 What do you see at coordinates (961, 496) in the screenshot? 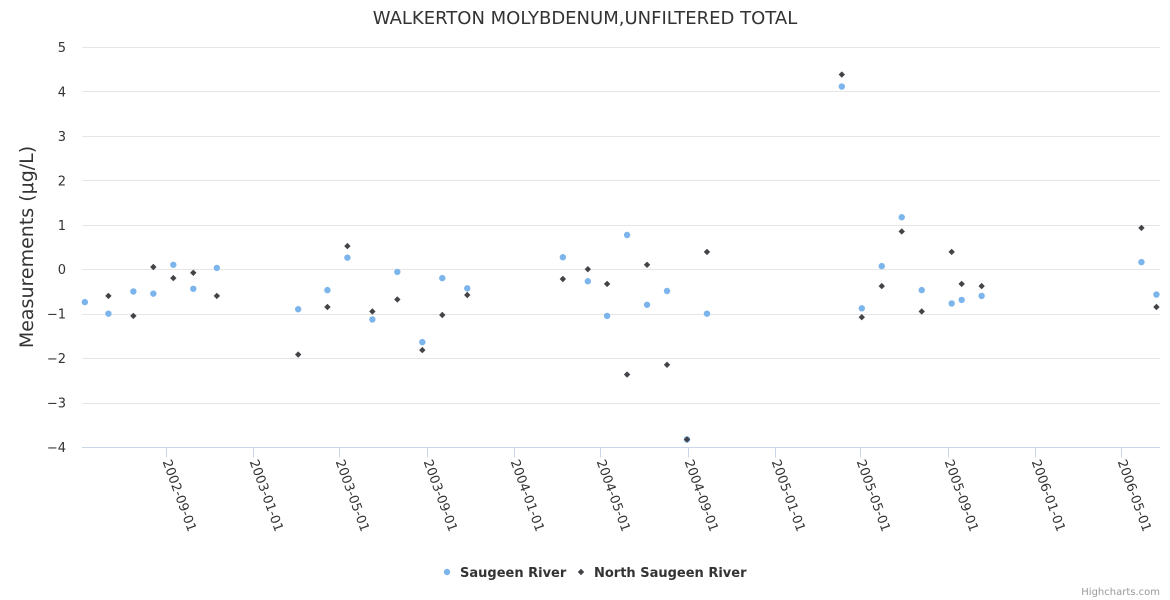
I see `x-tick-label: 2005-09-01` at bounding box center [961, 496].